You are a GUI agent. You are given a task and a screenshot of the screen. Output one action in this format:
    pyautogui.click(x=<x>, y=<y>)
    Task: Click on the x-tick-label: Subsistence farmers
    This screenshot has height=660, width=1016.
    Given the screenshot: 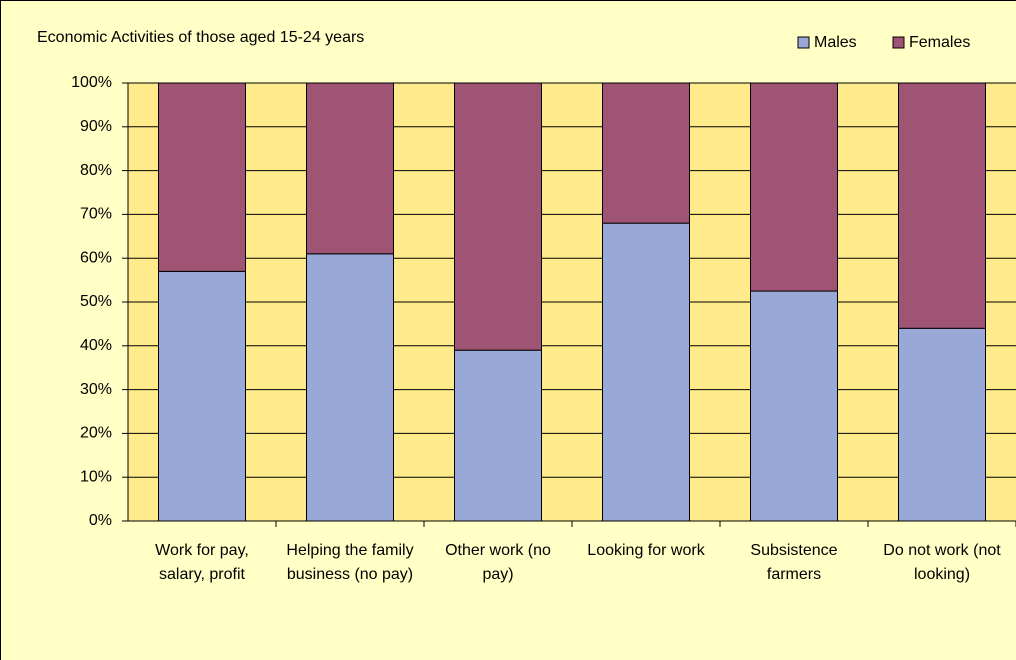 What is the action you would take?
    pyautogui.click(x=794, y=562)
    